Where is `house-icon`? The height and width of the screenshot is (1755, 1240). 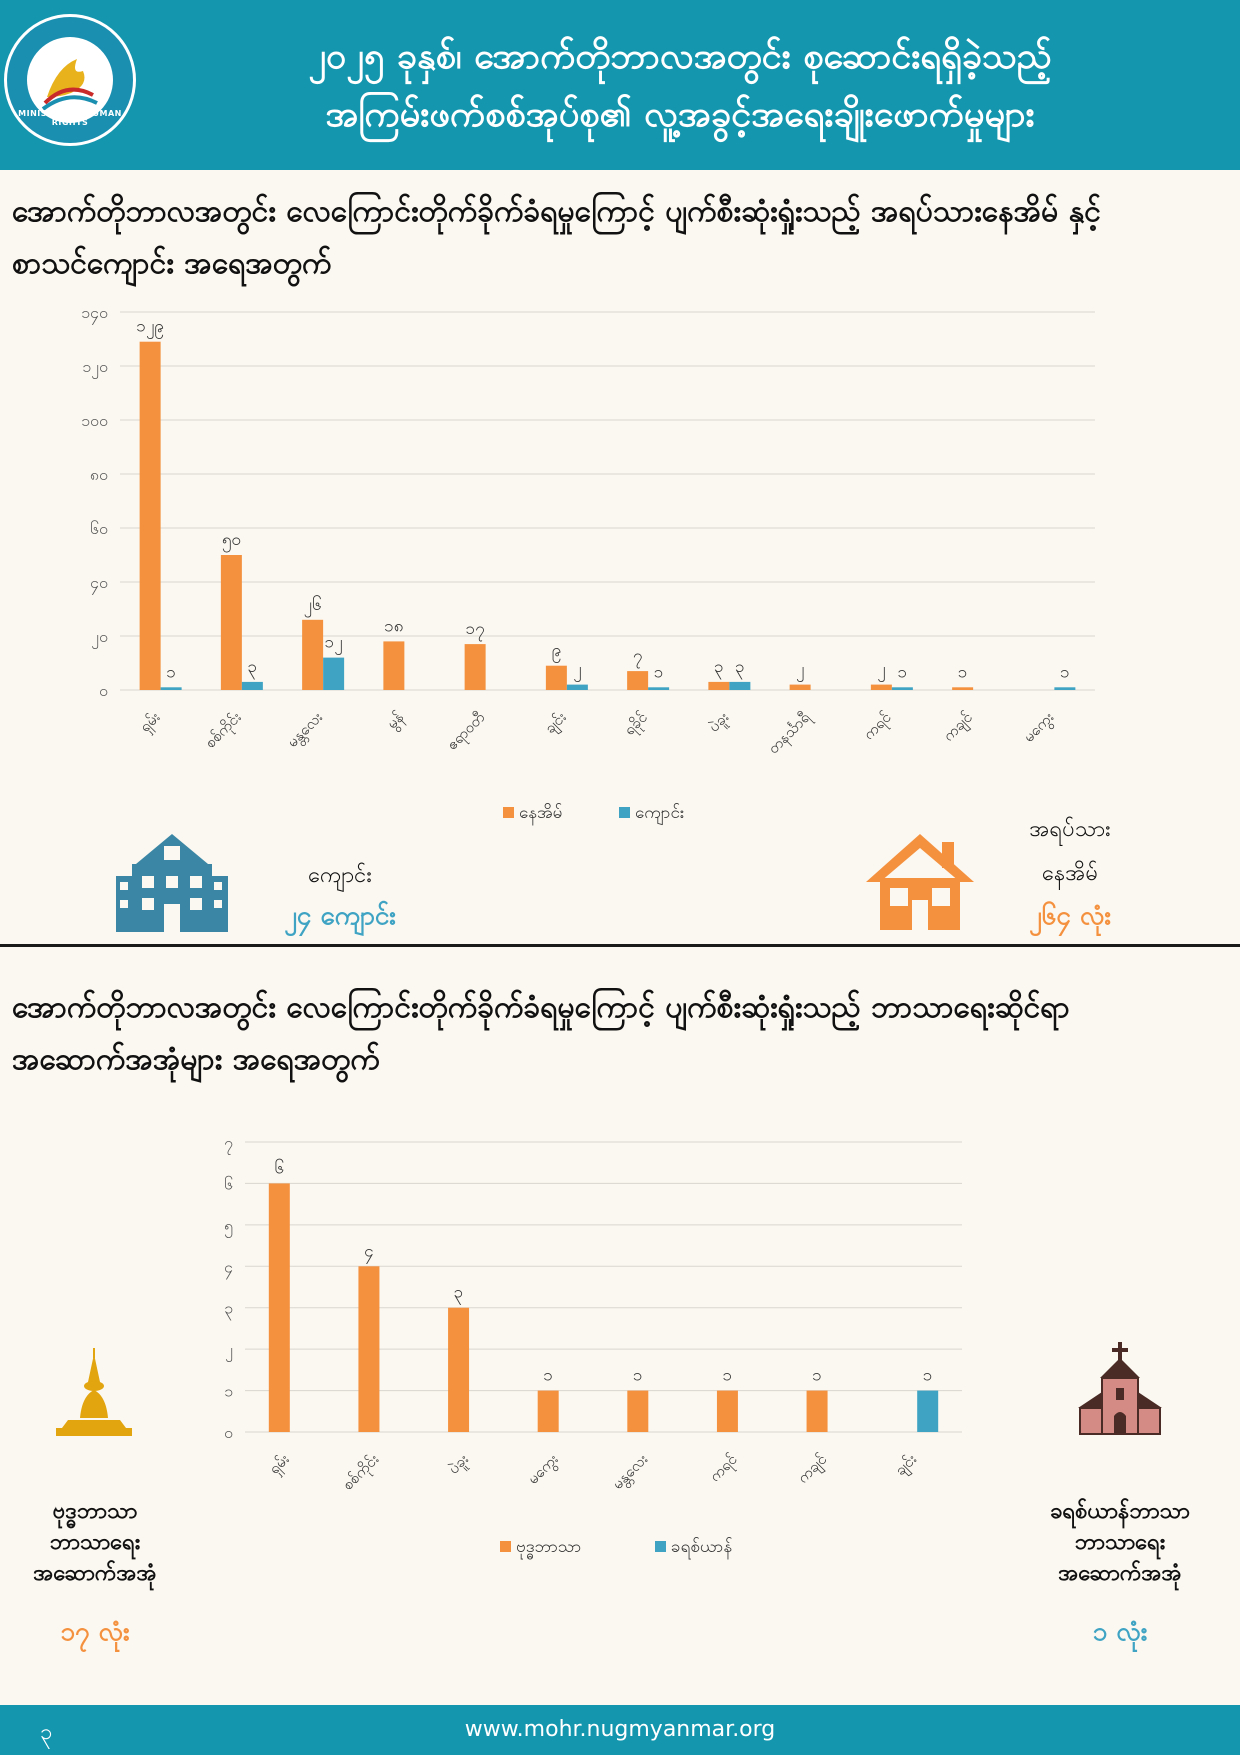 house-icon is located at coordinates (920, 883).